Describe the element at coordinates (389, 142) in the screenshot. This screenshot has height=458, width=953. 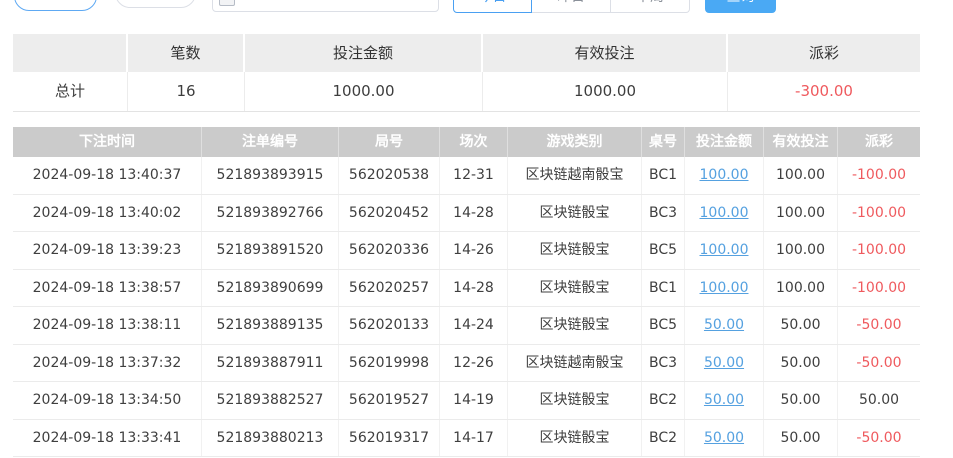
I see `header-round-no: 局号` at that location.